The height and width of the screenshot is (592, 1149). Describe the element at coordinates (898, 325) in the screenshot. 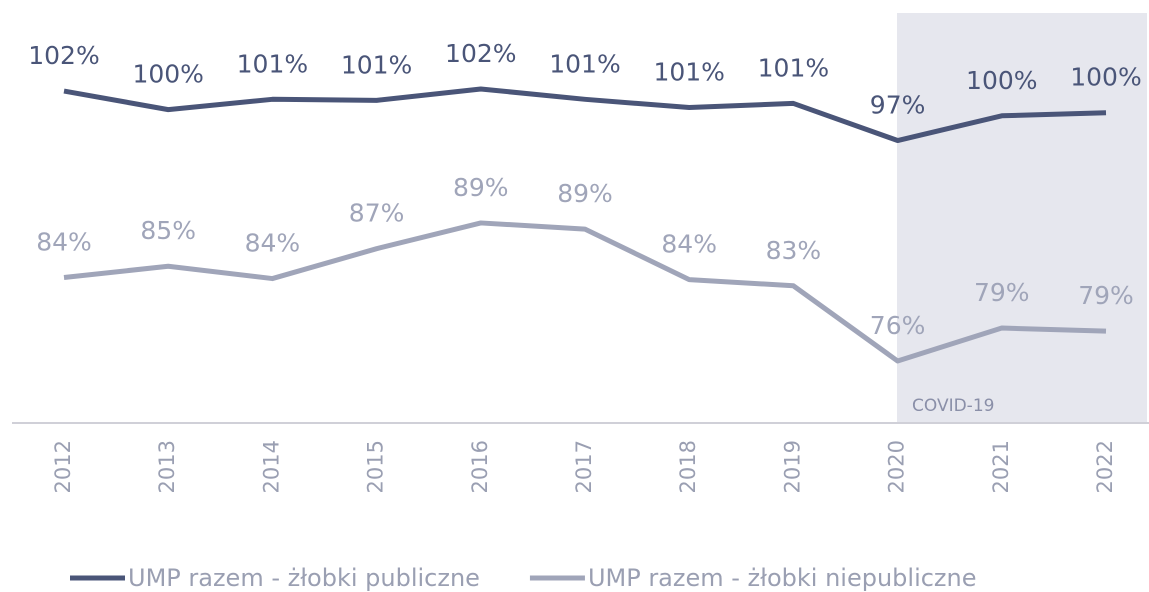

I see `data-label: 76%` at that location.